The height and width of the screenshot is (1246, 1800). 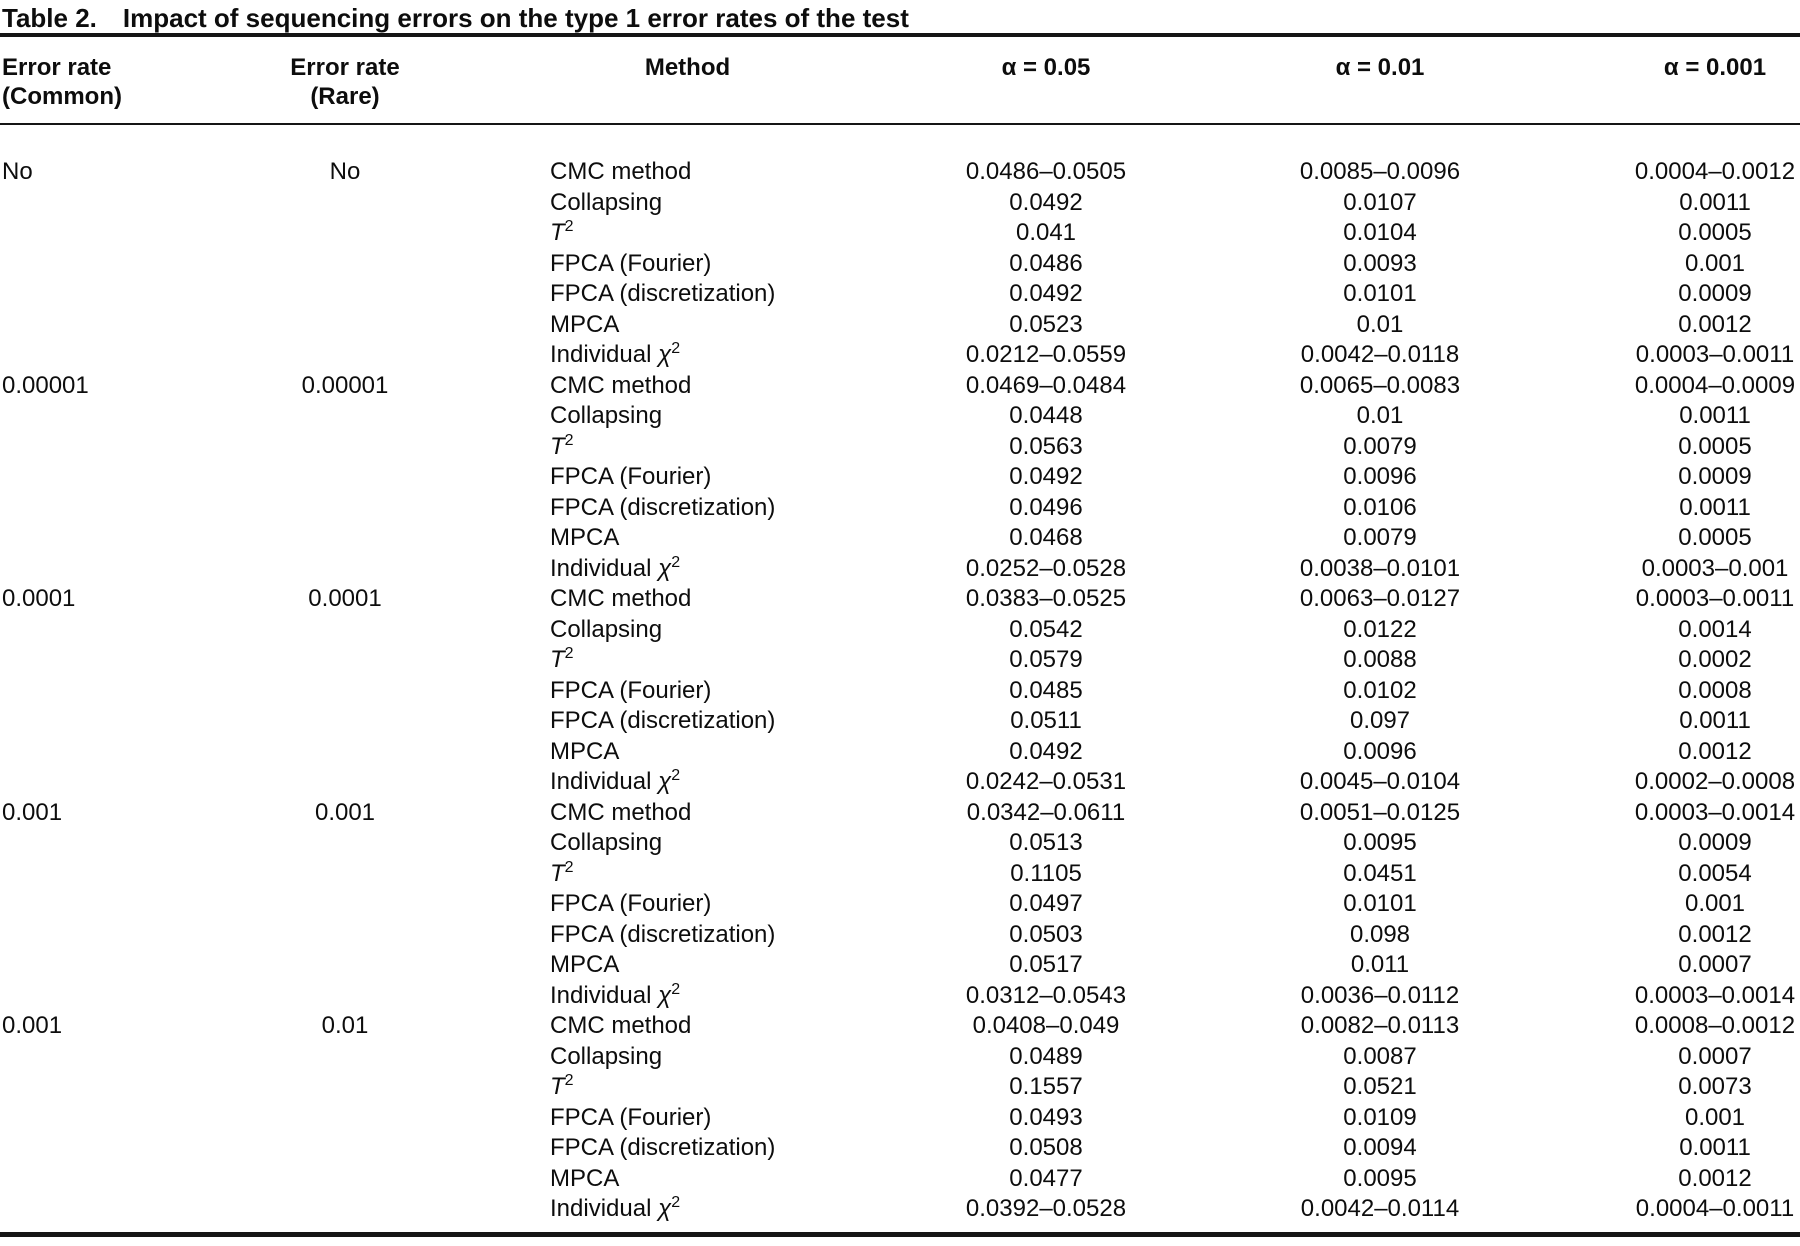 I want to click on cell-alpha-005: 0.0542, so click(x=1046, y=629).